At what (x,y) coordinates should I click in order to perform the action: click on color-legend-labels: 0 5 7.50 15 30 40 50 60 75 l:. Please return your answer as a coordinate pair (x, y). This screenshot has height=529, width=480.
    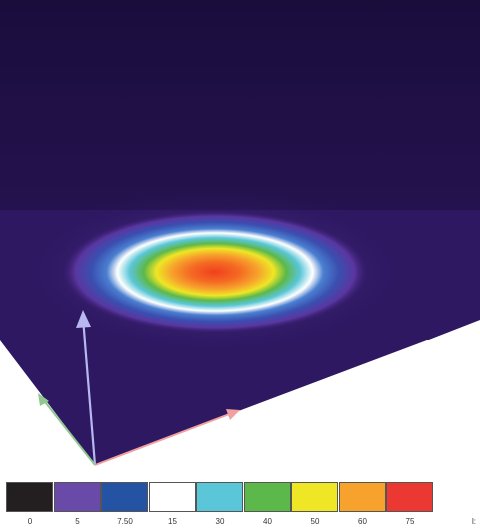
    Looking at the image, I should click on (243, 523).